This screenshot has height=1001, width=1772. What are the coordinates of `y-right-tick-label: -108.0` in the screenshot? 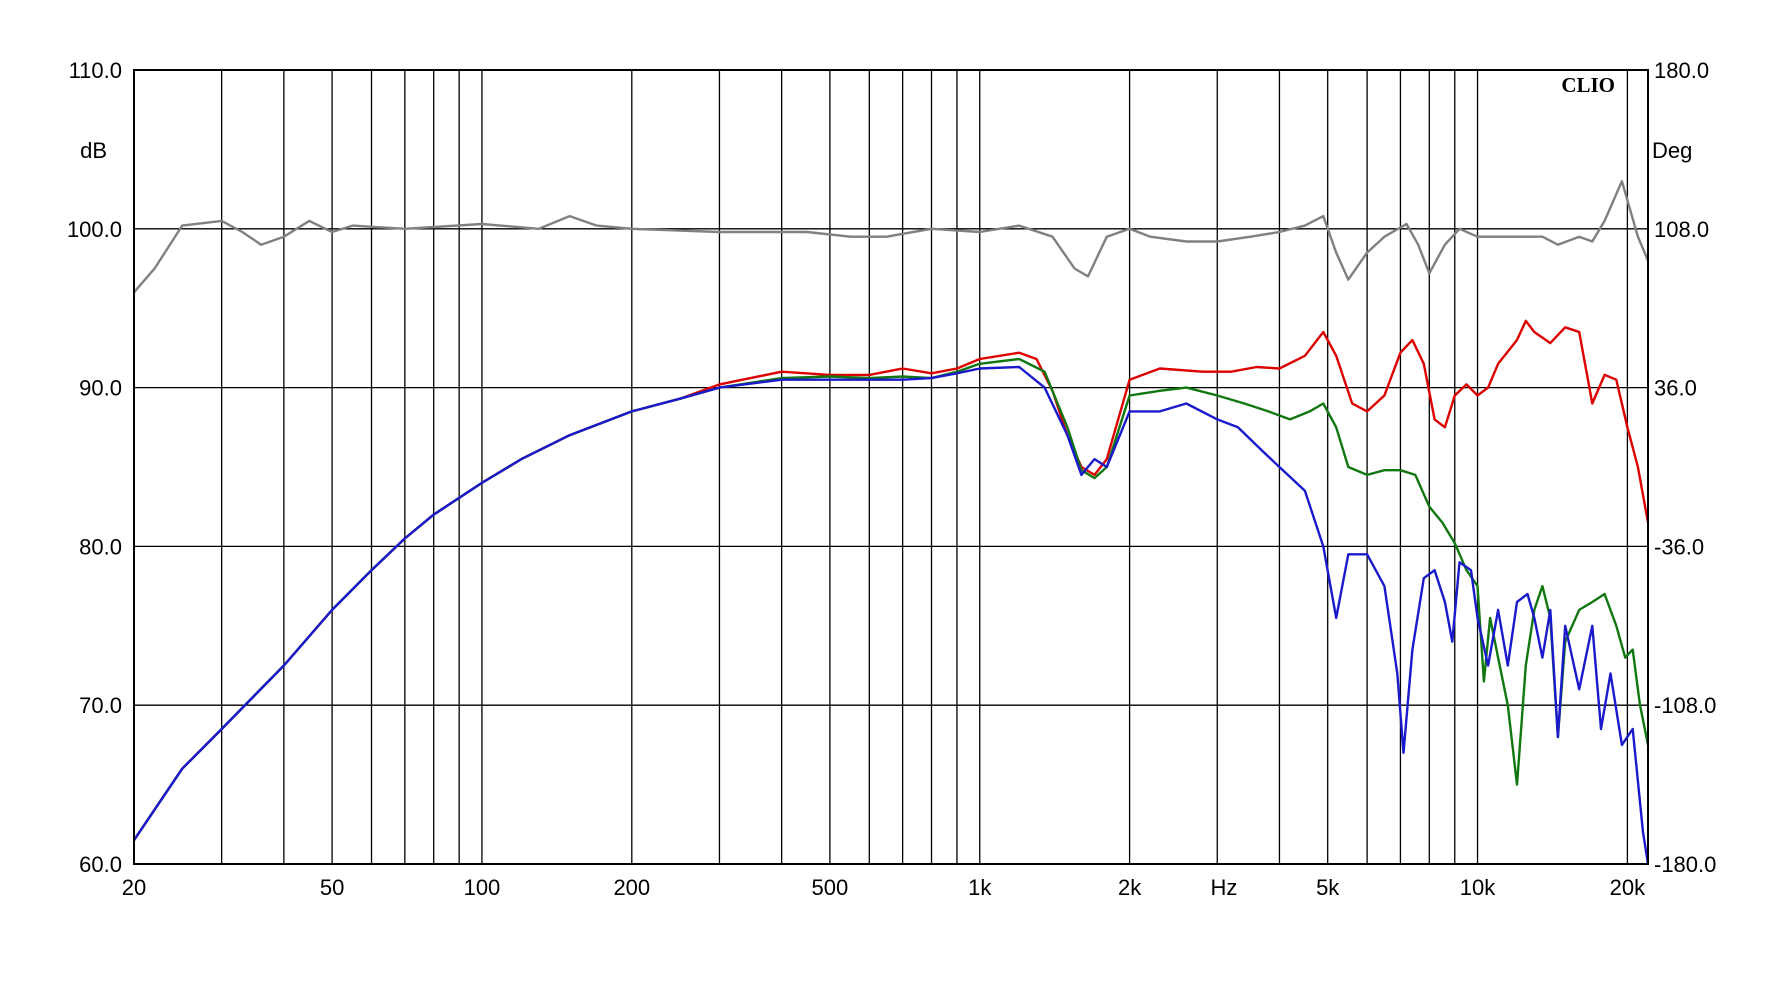 It's located at (1685, 705).